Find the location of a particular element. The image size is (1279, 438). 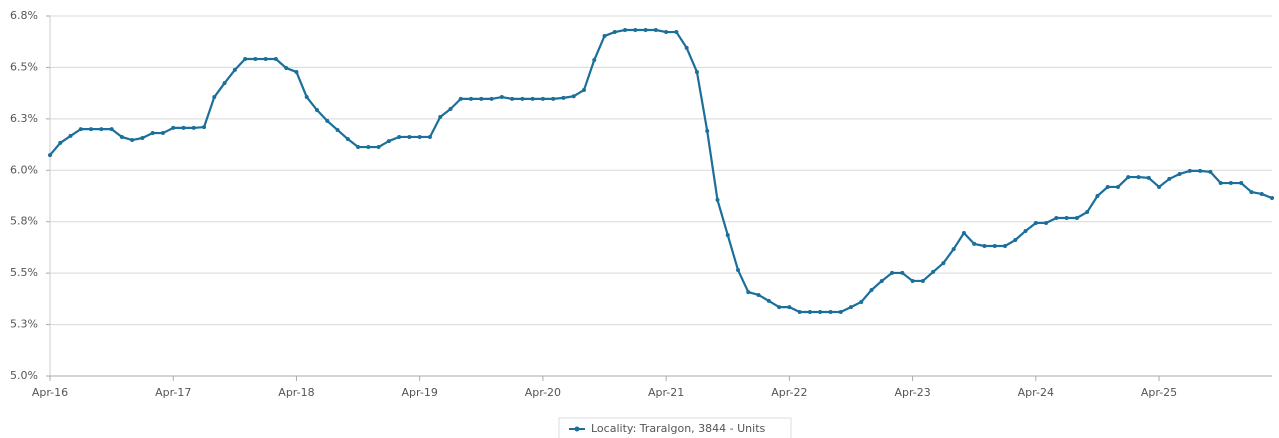

y-tick-label: 5.5% is located at coordinates (24, 272).